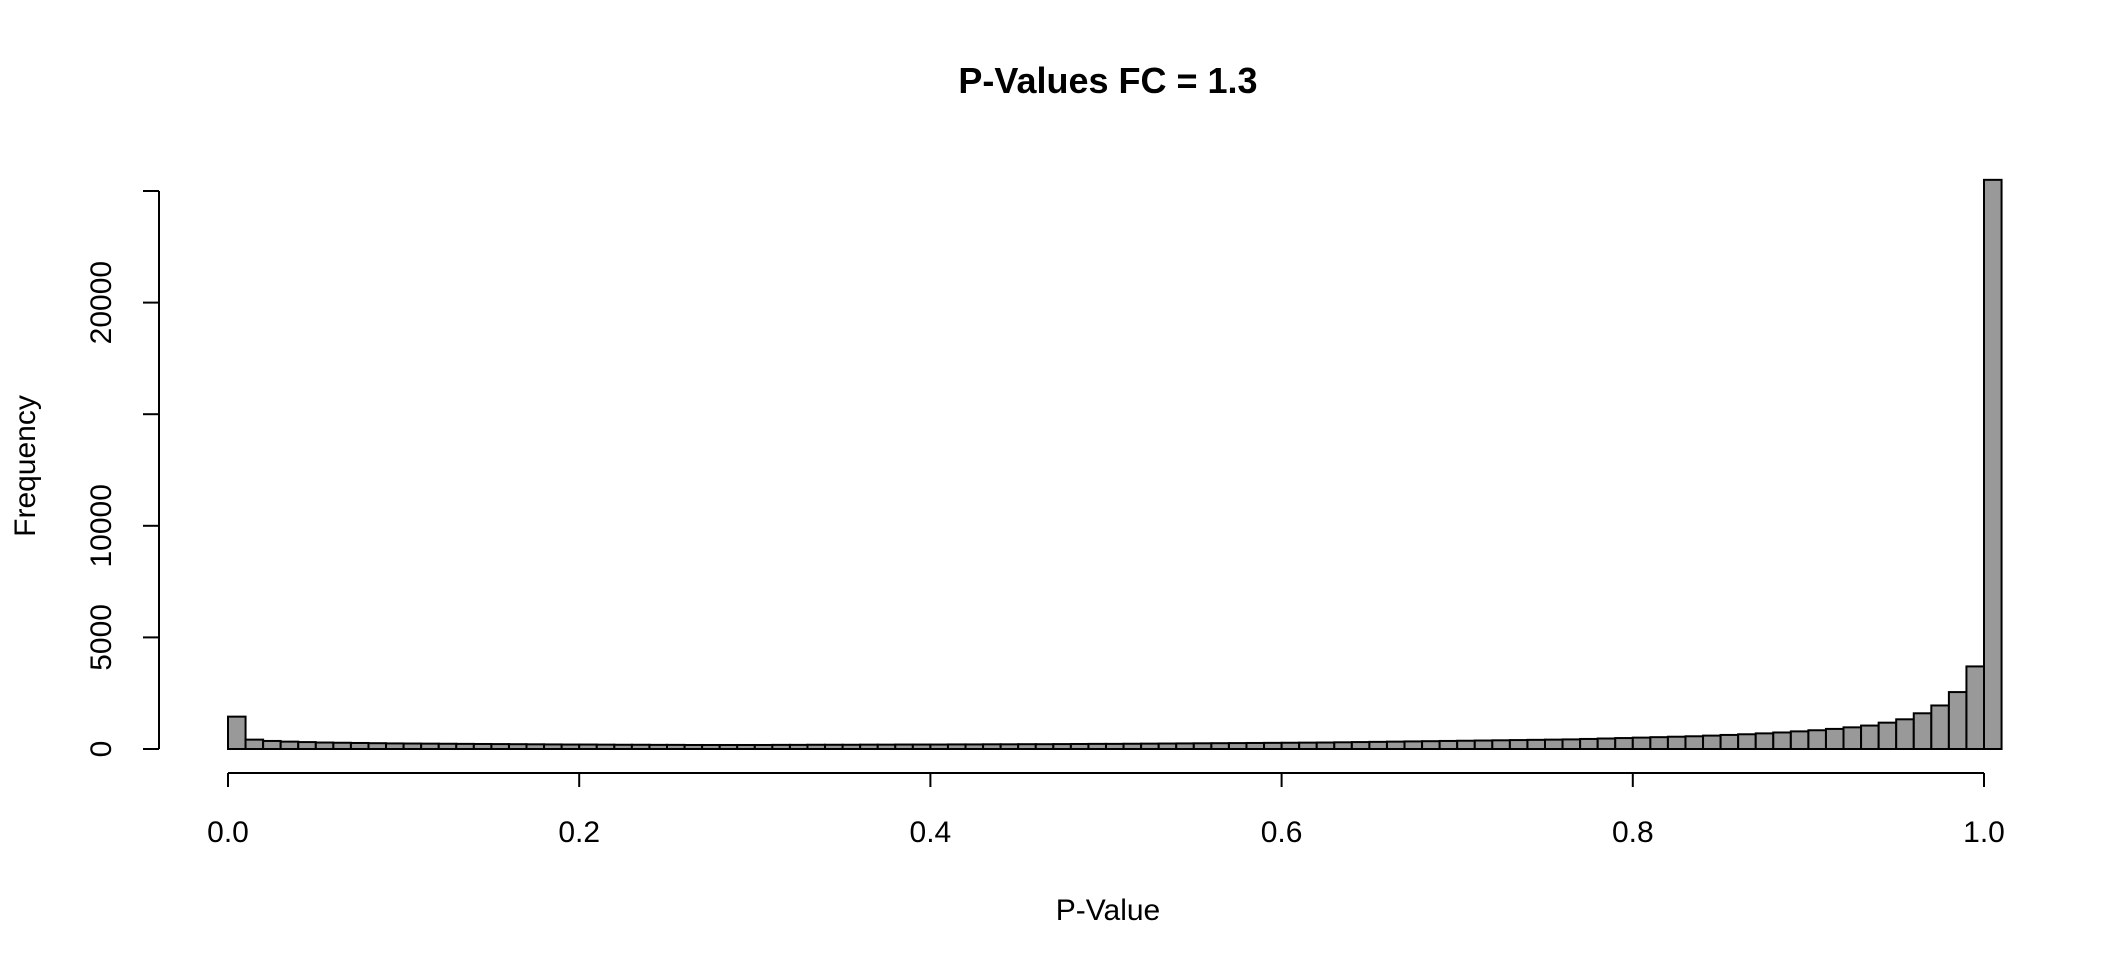  Describe the element at coordinates (101, 525) in the screenshot. I see `y-tick-label: 10000` at that location.